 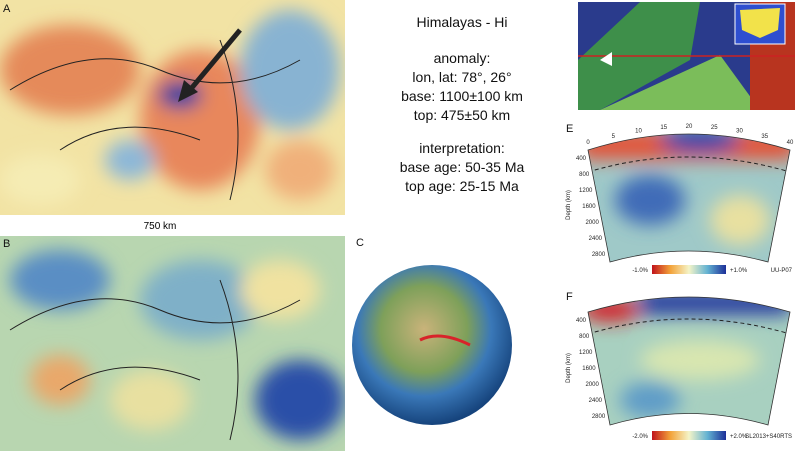 I want to click on model-name: SL2013+S40RTS, so click(x=768, y=437).